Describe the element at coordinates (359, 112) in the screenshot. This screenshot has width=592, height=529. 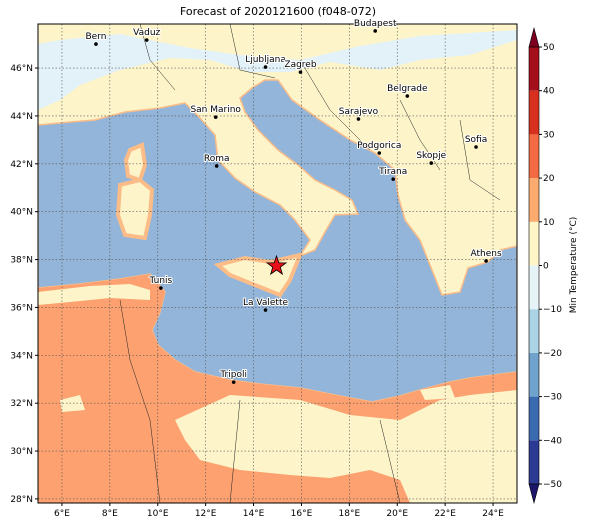
I see `city-label: Sarajevo` at that location.